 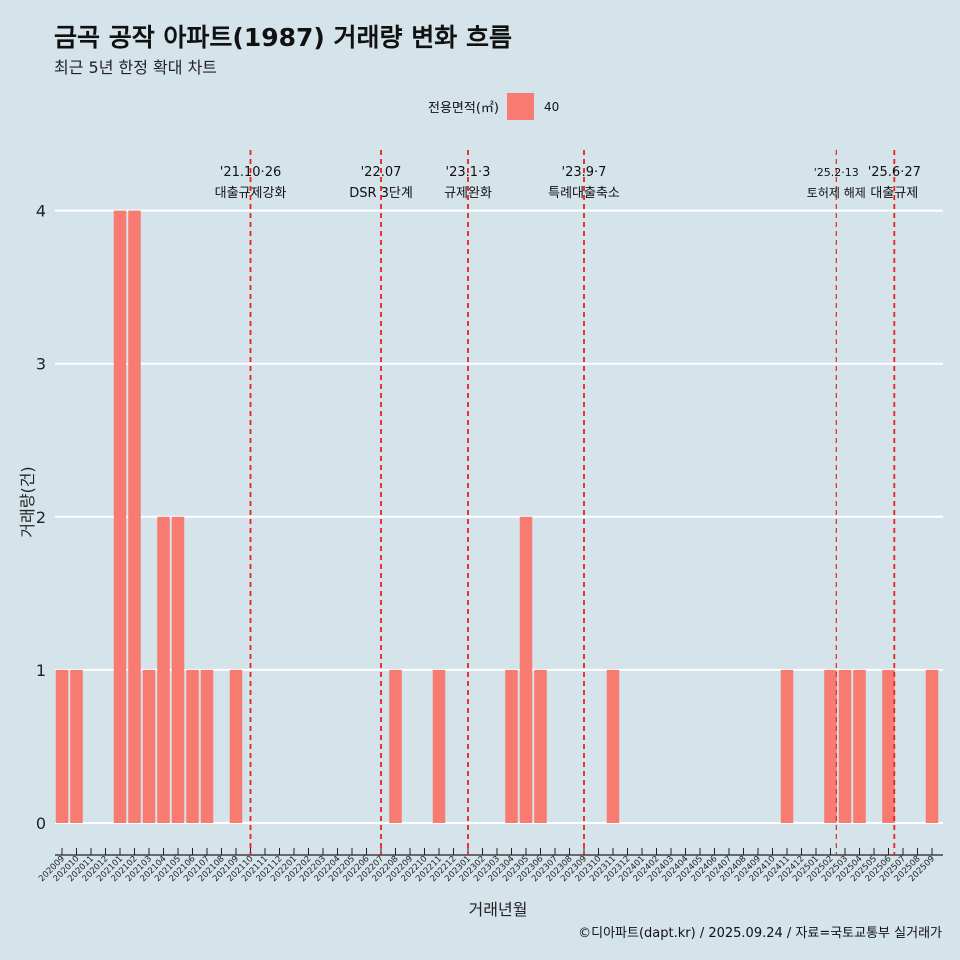 What do you see at coordinates (41, 211) in the screenshot?
I see `y-tick-label: 4` at bounding box center [41, 211].